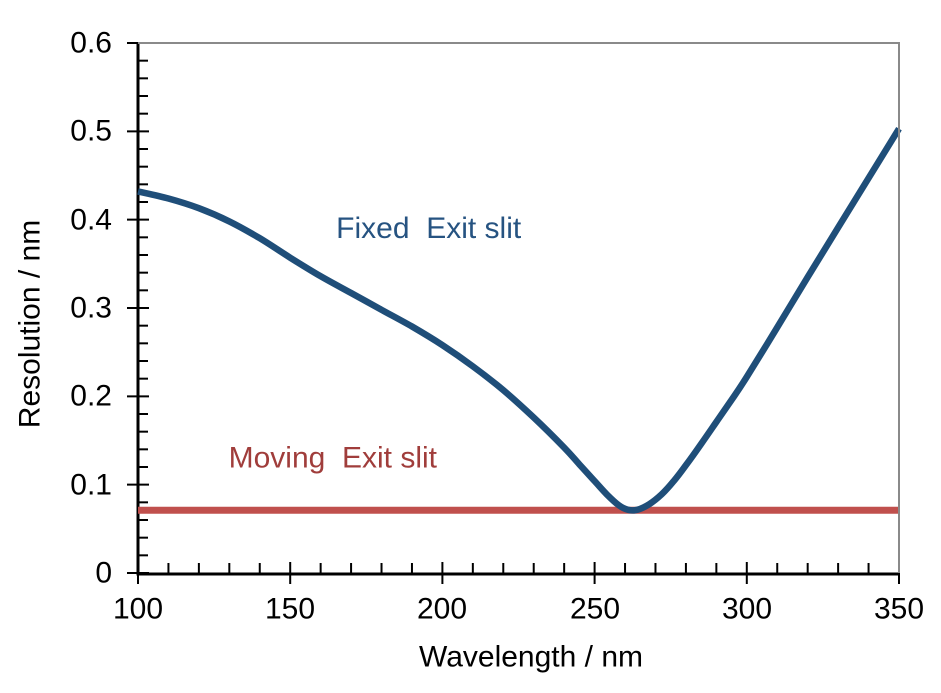  Describe the element at coordinates (138, 609) in the screenshot. I see `x-tick-label-100: 100` at that location.